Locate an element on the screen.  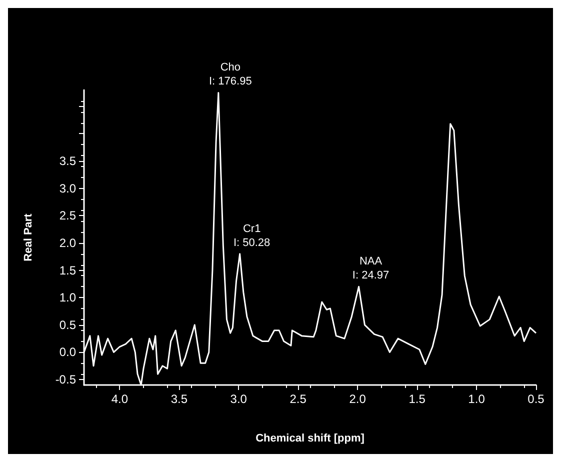
x-tick-label: 4.0 is located at coordinates (119, 399).